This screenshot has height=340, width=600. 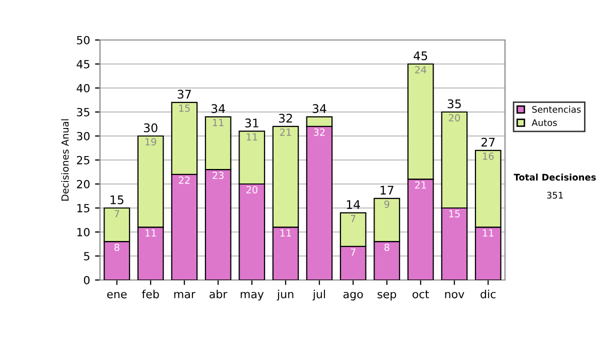 What do you see at coordinates (151, 142) in the screenshot?
I see `data-label: 19` at bounding box center [151, 142].